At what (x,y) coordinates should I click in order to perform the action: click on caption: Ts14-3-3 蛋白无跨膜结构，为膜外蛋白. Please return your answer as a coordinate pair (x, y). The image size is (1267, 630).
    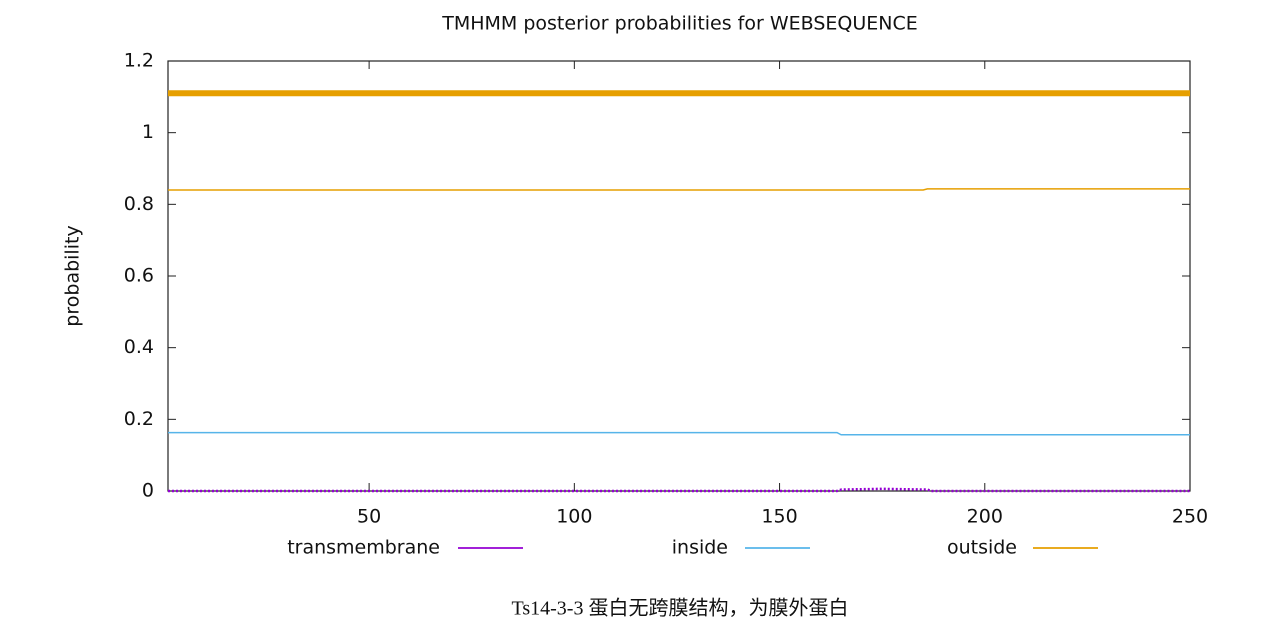
    Looking at the image, I should click on (680, 608).